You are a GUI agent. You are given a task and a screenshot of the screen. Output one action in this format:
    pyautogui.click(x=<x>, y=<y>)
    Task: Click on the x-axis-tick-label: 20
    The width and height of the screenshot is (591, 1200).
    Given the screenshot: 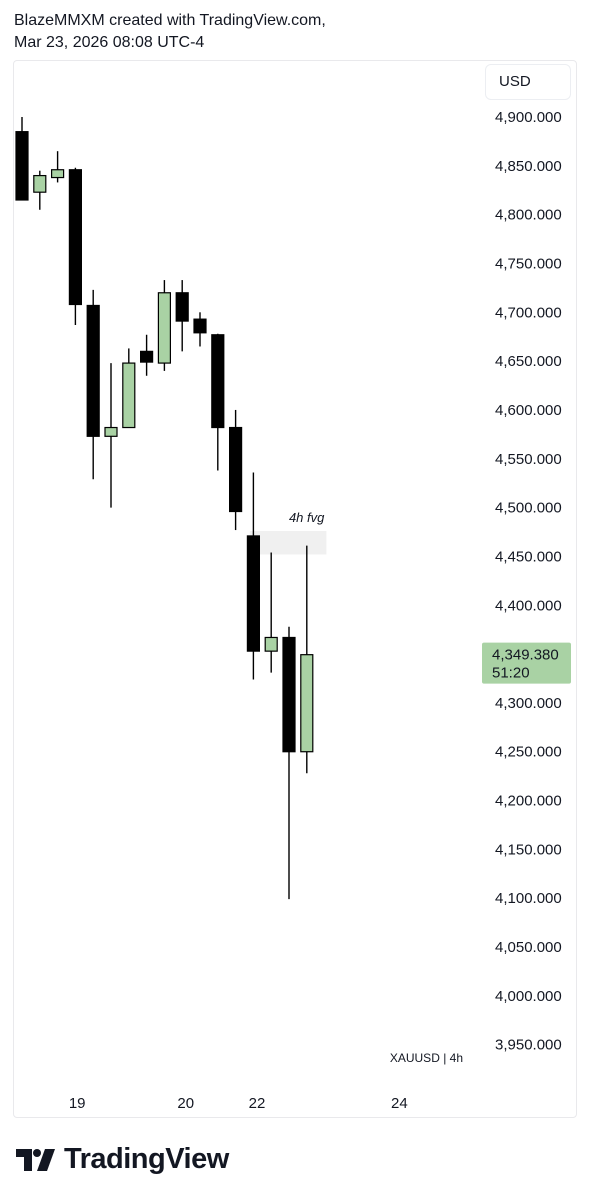 What is the action you would take?
    pyautogui.click(x=185, y=1103)
    